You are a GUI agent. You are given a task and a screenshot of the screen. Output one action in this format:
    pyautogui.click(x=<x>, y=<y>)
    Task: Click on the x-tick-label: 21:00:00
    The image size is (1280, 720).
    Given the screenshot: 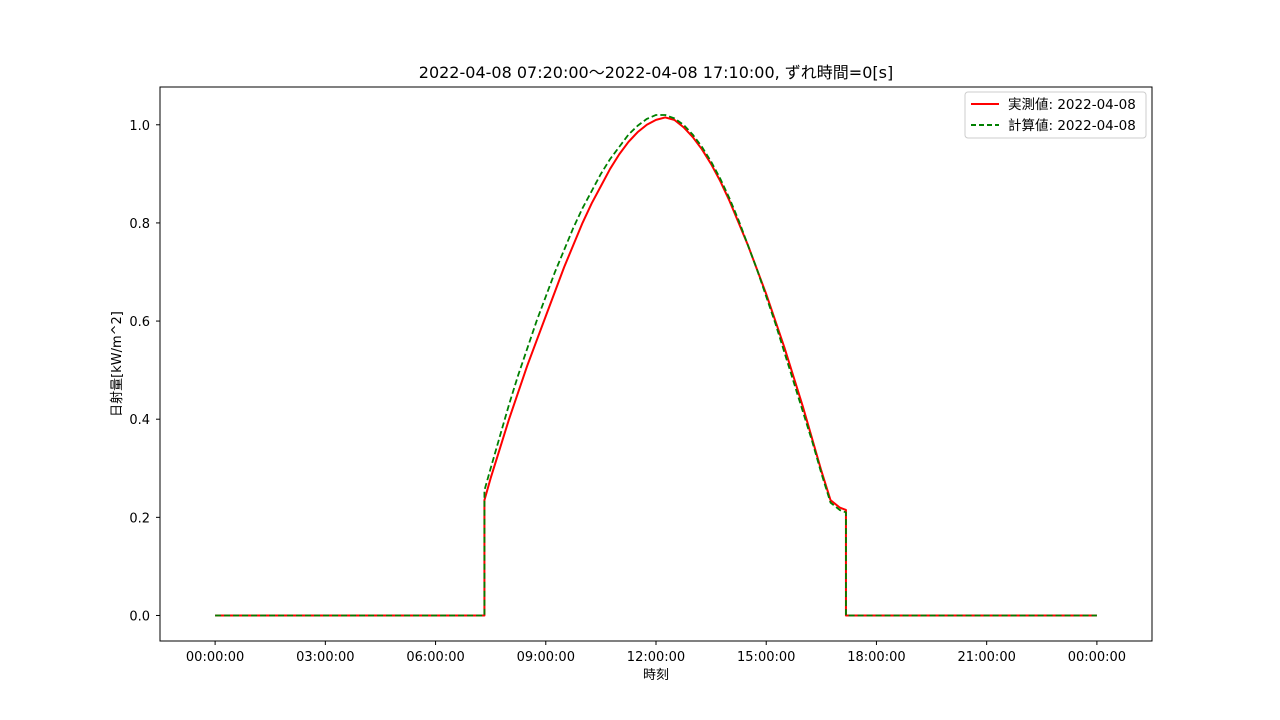 What is the action you would take?
    pyautogui.click(x=986, y=657)
    